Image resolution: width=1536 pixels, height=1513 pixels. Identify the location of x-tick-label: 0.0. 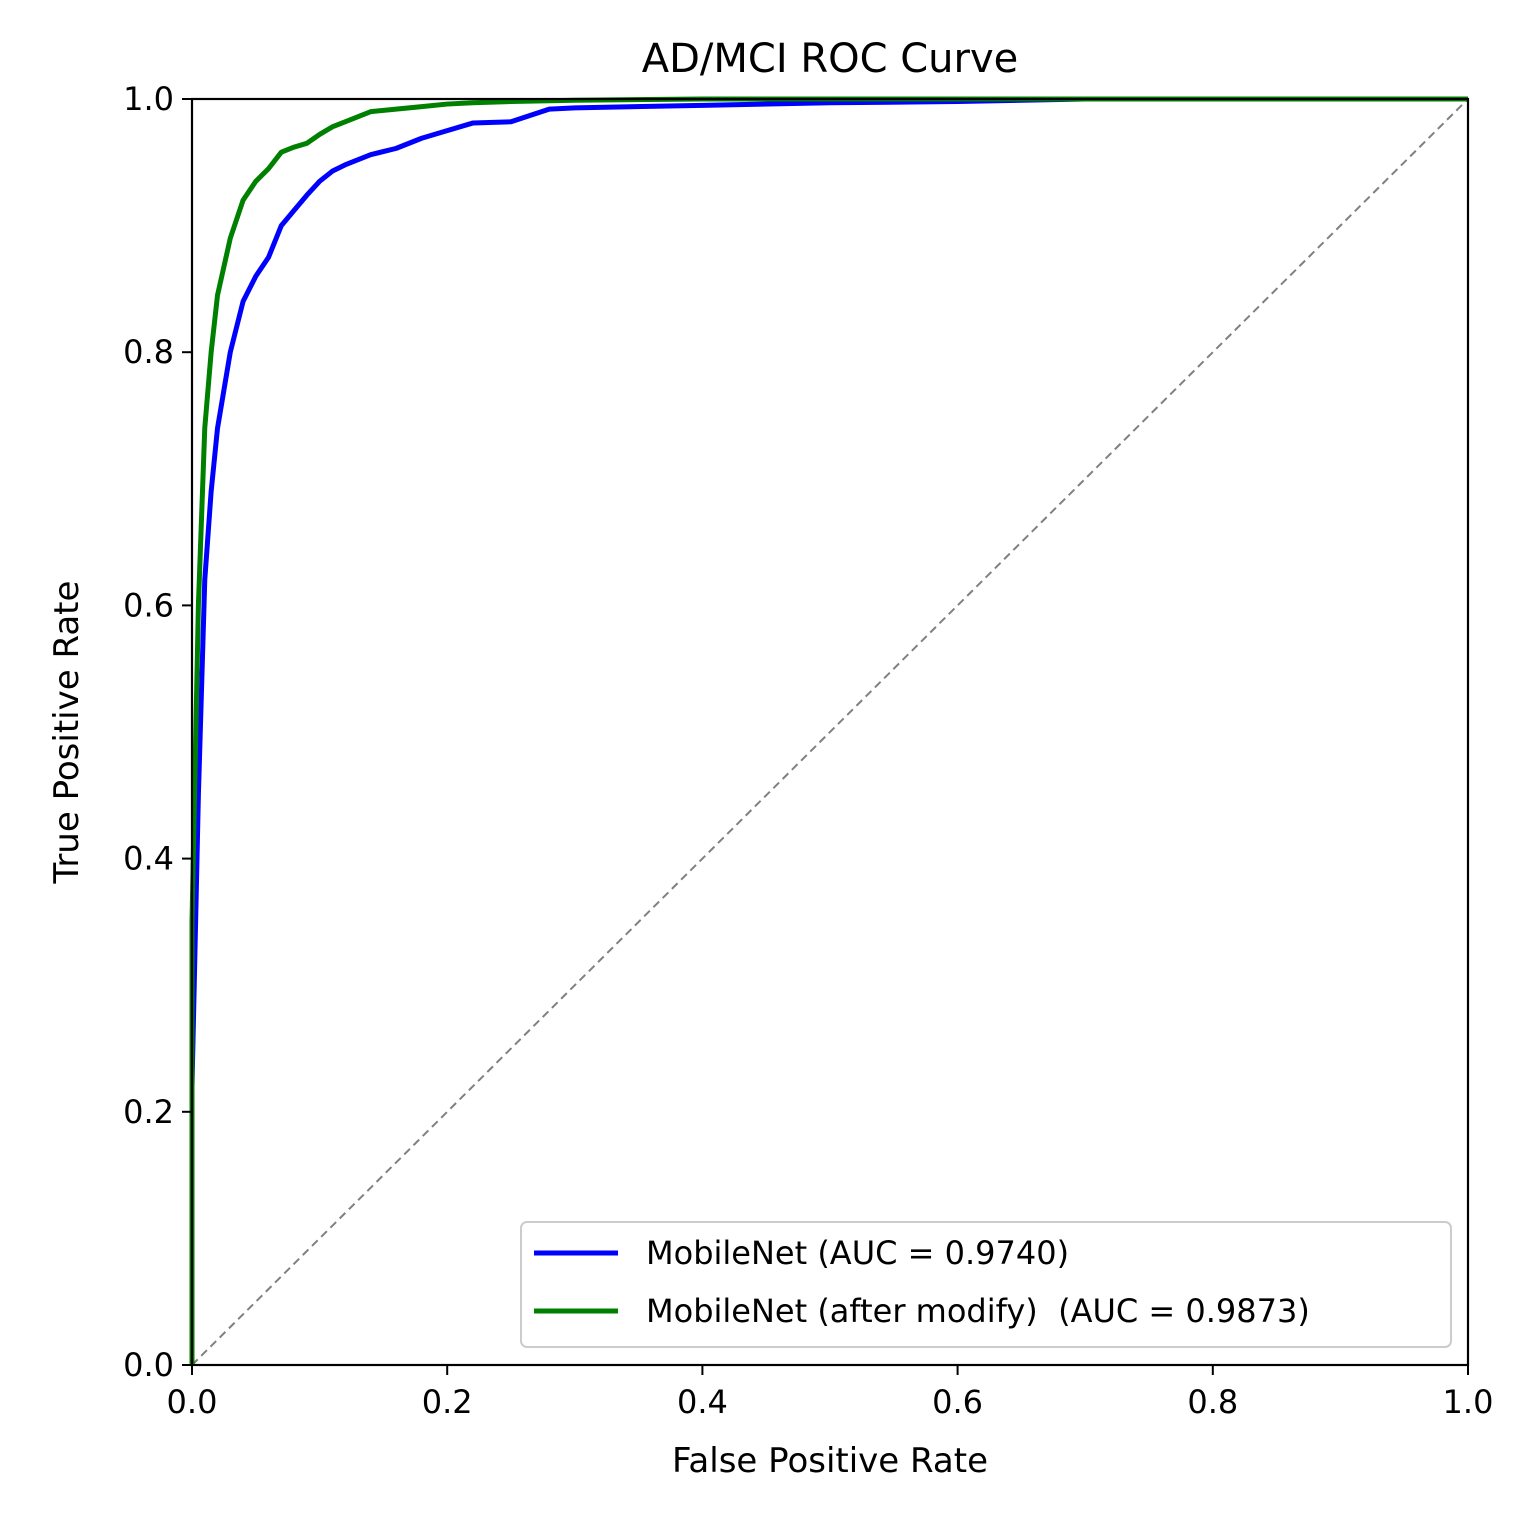
(192, 1402).